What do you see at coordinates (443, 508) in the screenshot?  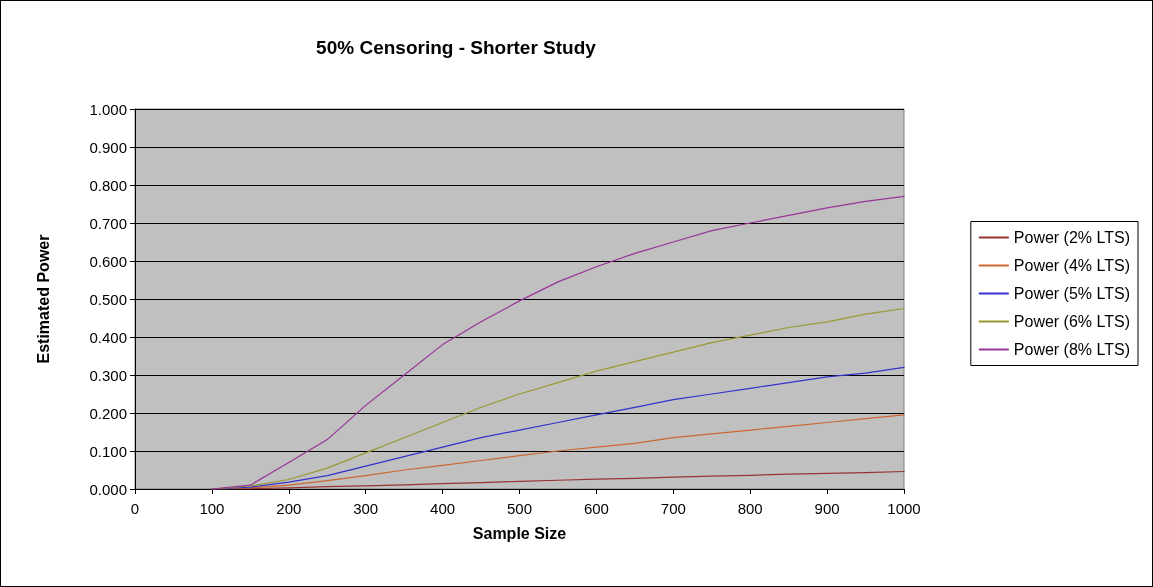 I see `x-tick-label: 400` at bounding box center [443, 508].